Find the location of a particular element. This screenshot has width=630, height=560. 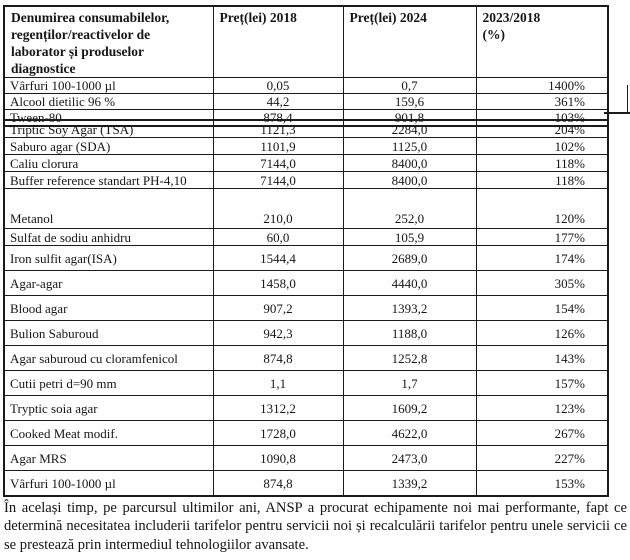

ratio-value: 153% is located at coordinates (542, 483).